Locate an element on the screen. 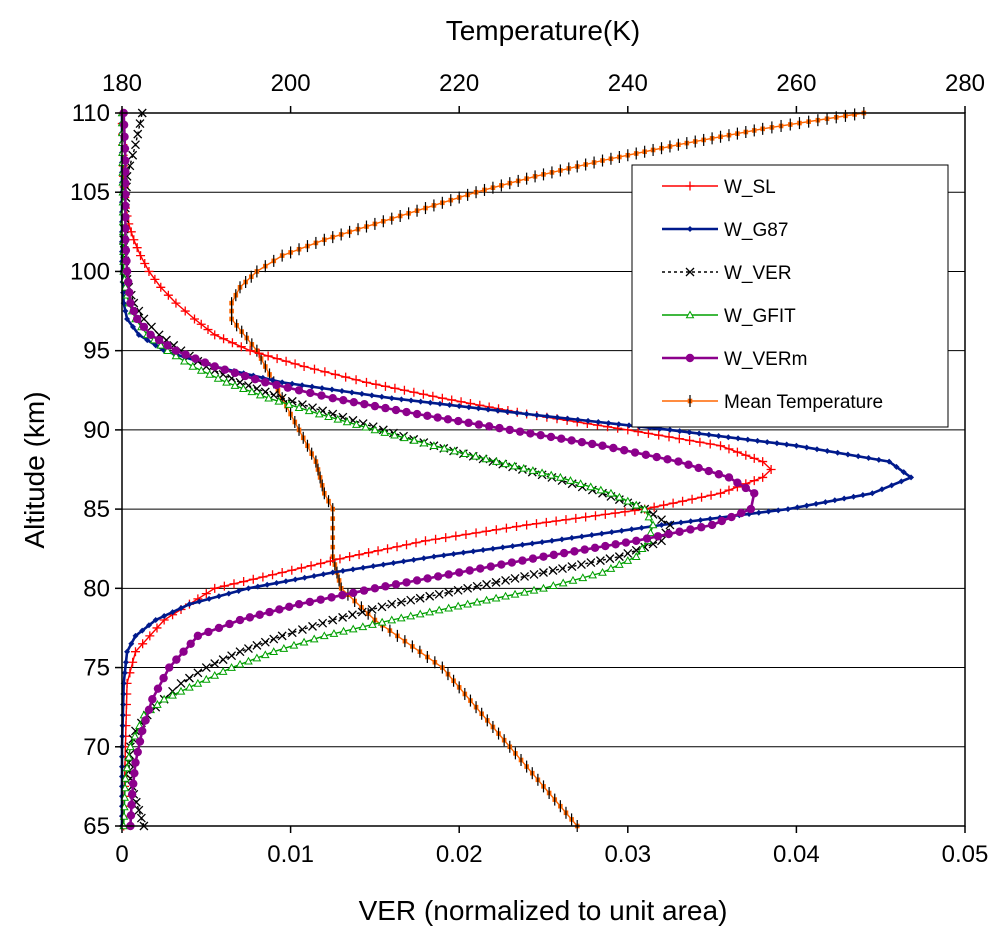  legend-marker is located at coordinates (690, 229).